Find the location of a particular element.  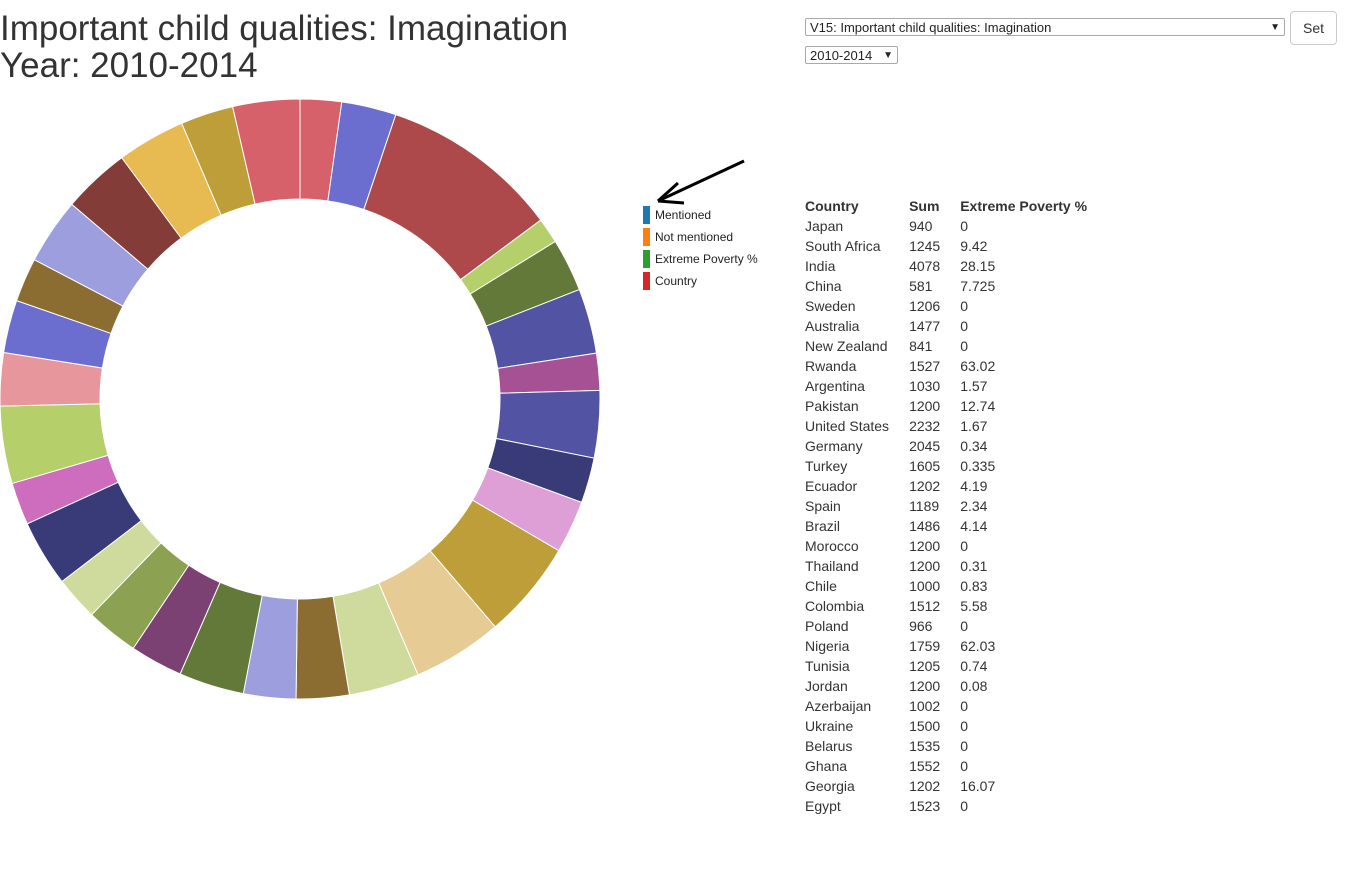

table-row: Thailand 1200 0.31 is located at coordinates (956, 566).